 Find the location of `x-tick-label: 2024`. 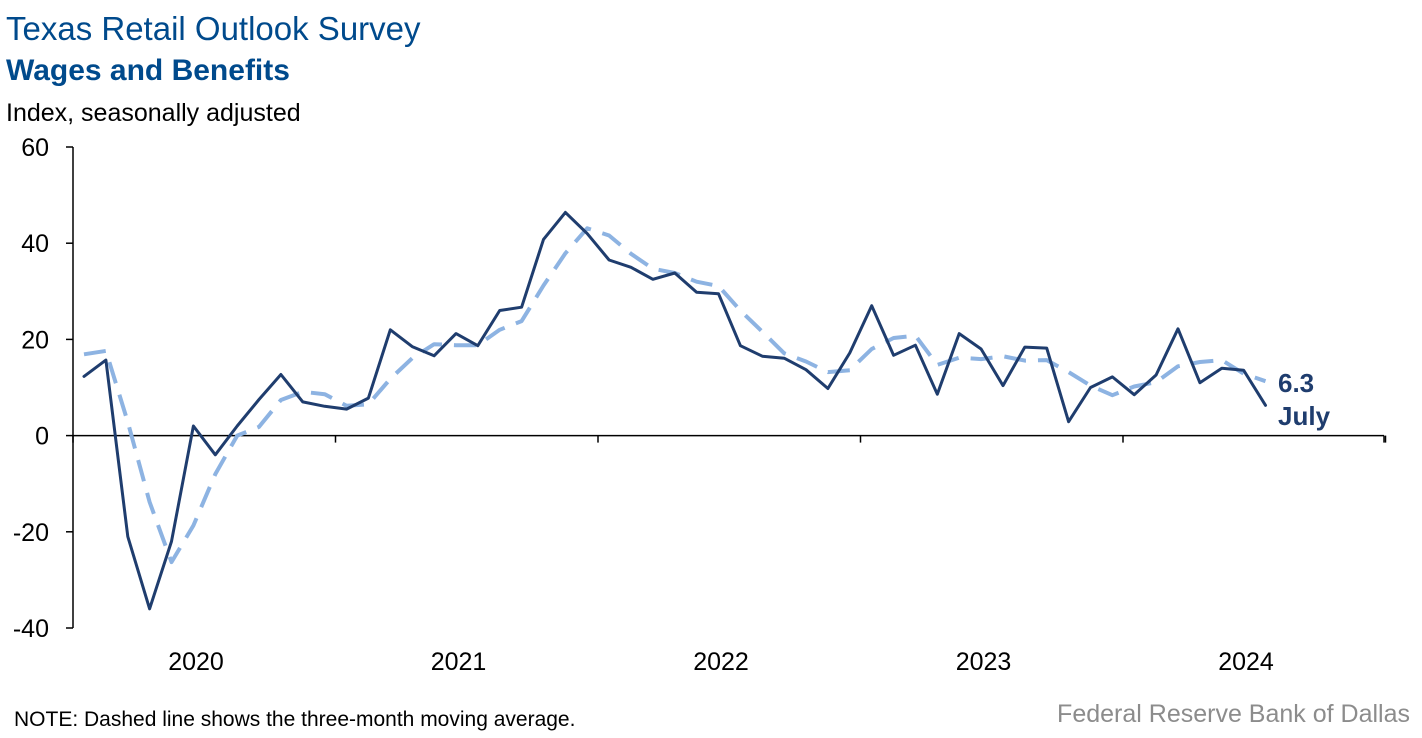

x-tick-label: 2024 is located at coordinates (1246, 662).